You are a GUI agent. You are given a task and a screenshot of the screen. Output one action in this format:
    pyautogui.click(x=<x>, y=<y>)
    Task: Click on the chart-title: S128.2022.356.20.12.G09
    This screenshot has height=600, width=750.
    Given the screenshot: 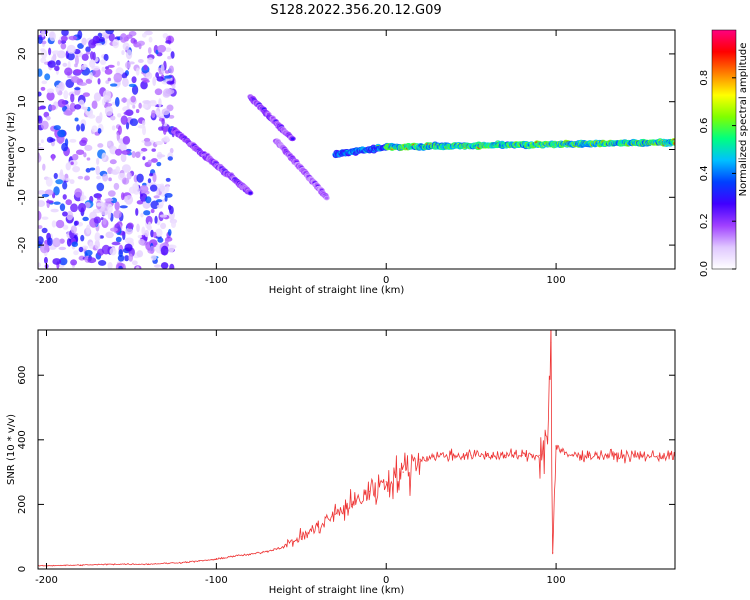 What is the action you would take?
    pyautogui.click(x=355, y=10)
    